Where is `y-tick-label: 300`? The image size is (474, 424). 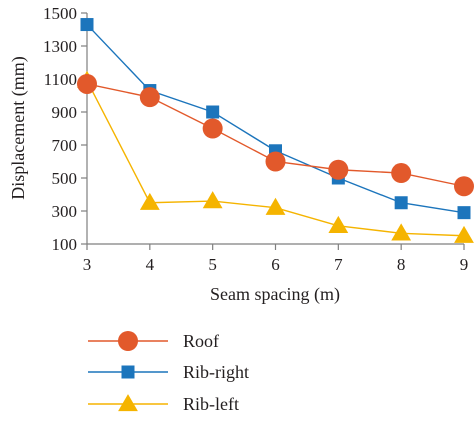 y-tick-label: 300 is located at coordinates (65, 211).